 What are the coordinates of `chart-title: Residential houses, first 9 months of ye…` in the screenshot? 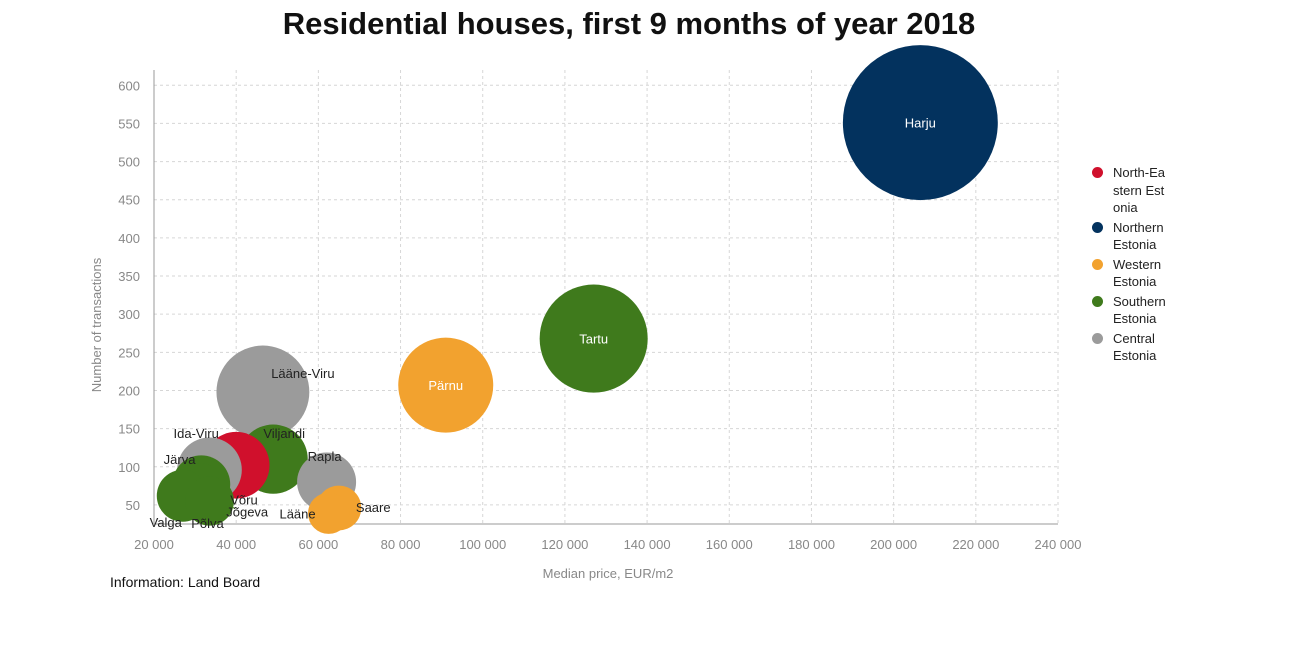 It's located at (629, 23).